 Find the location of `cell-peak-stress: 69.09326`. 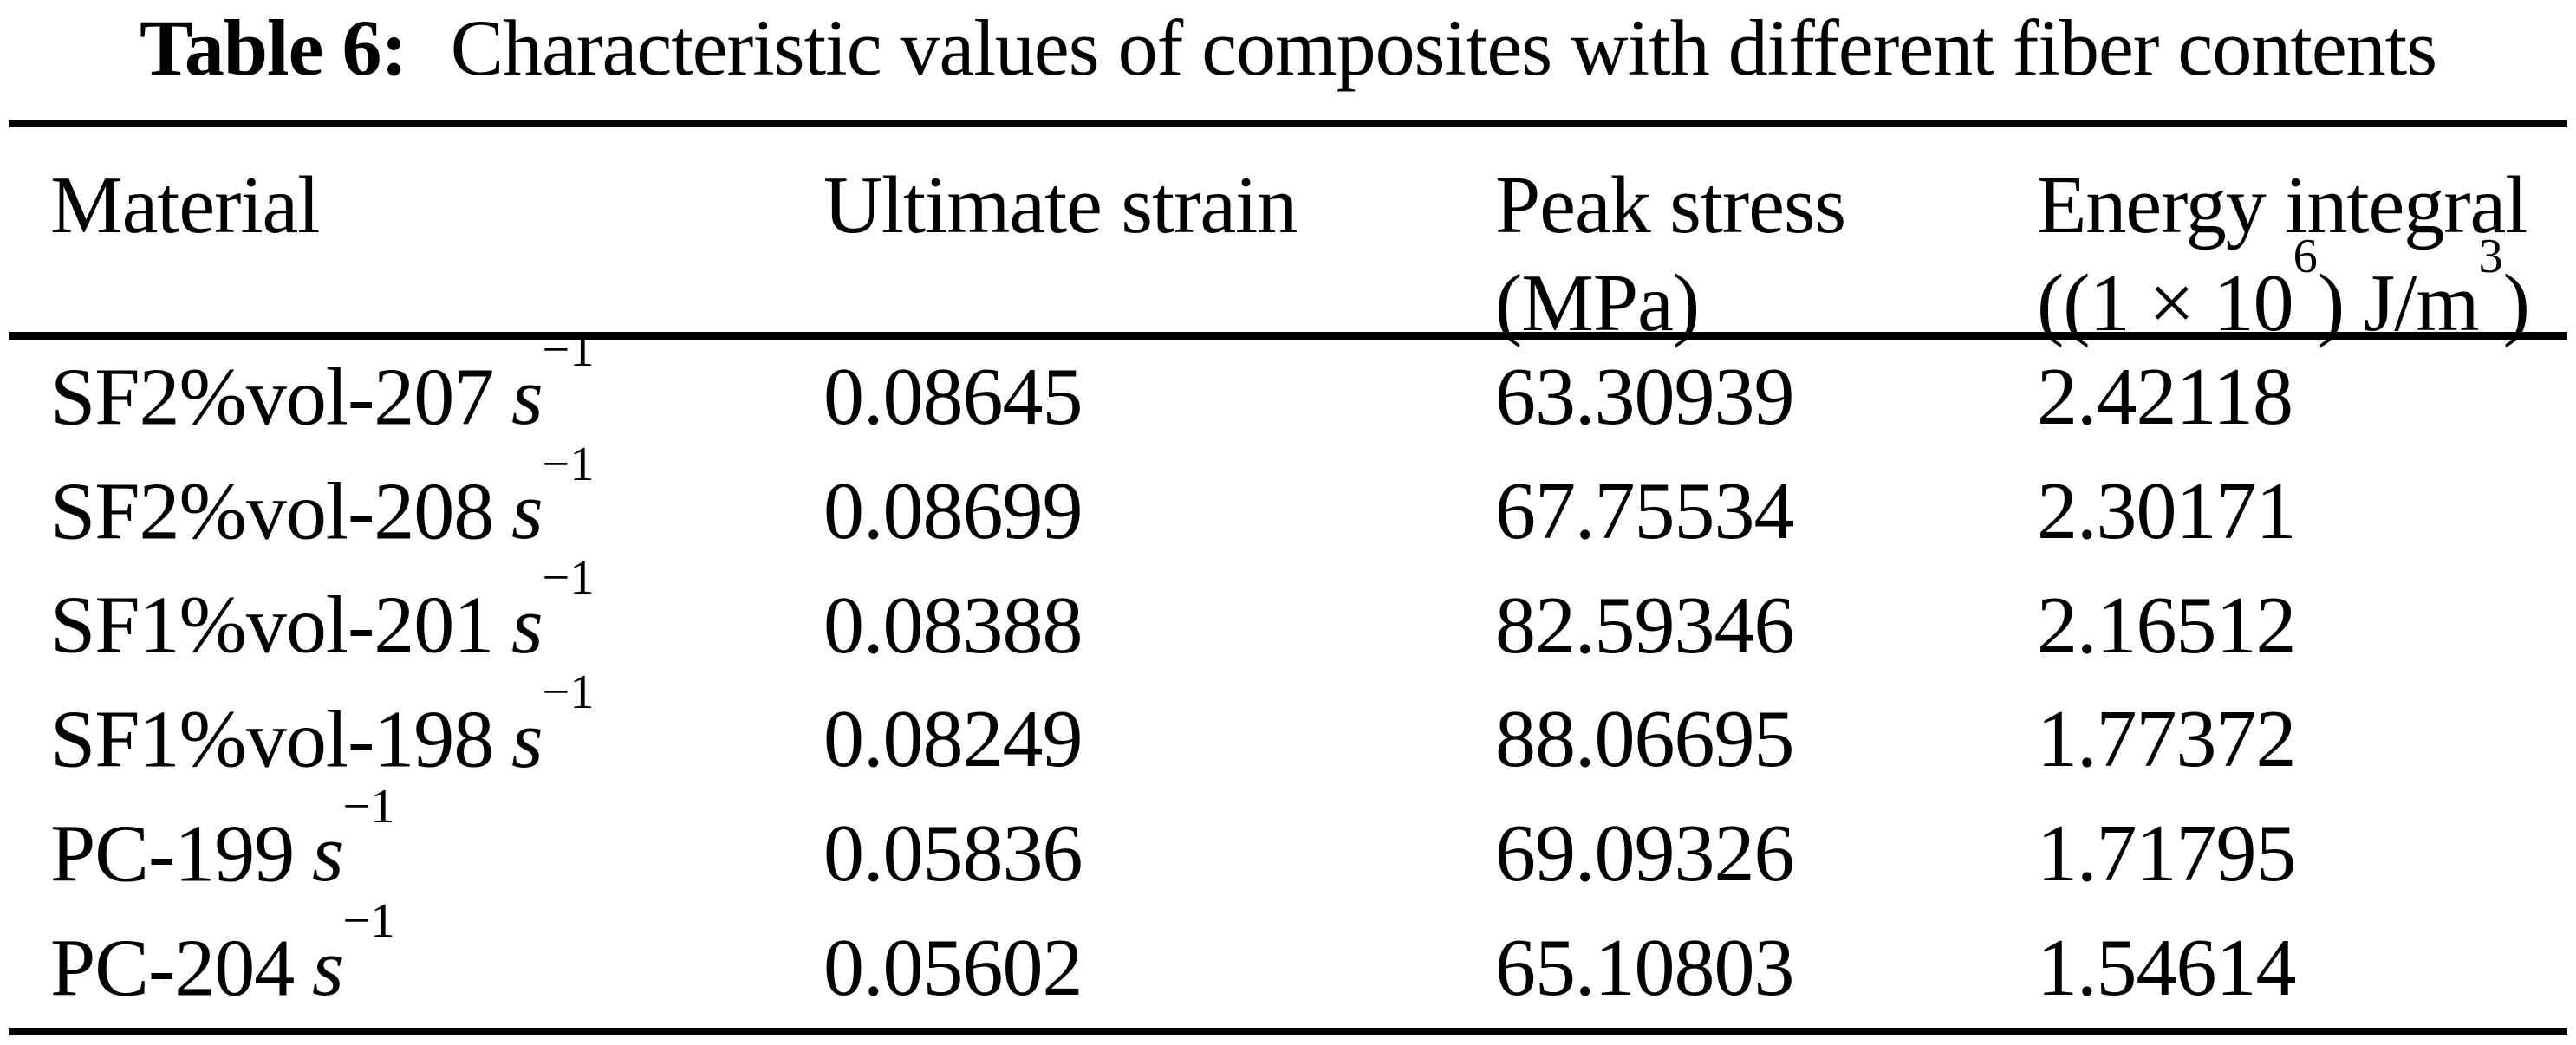

cell-peak-stress: 69.09326 is located at coordinates (1645, 853).